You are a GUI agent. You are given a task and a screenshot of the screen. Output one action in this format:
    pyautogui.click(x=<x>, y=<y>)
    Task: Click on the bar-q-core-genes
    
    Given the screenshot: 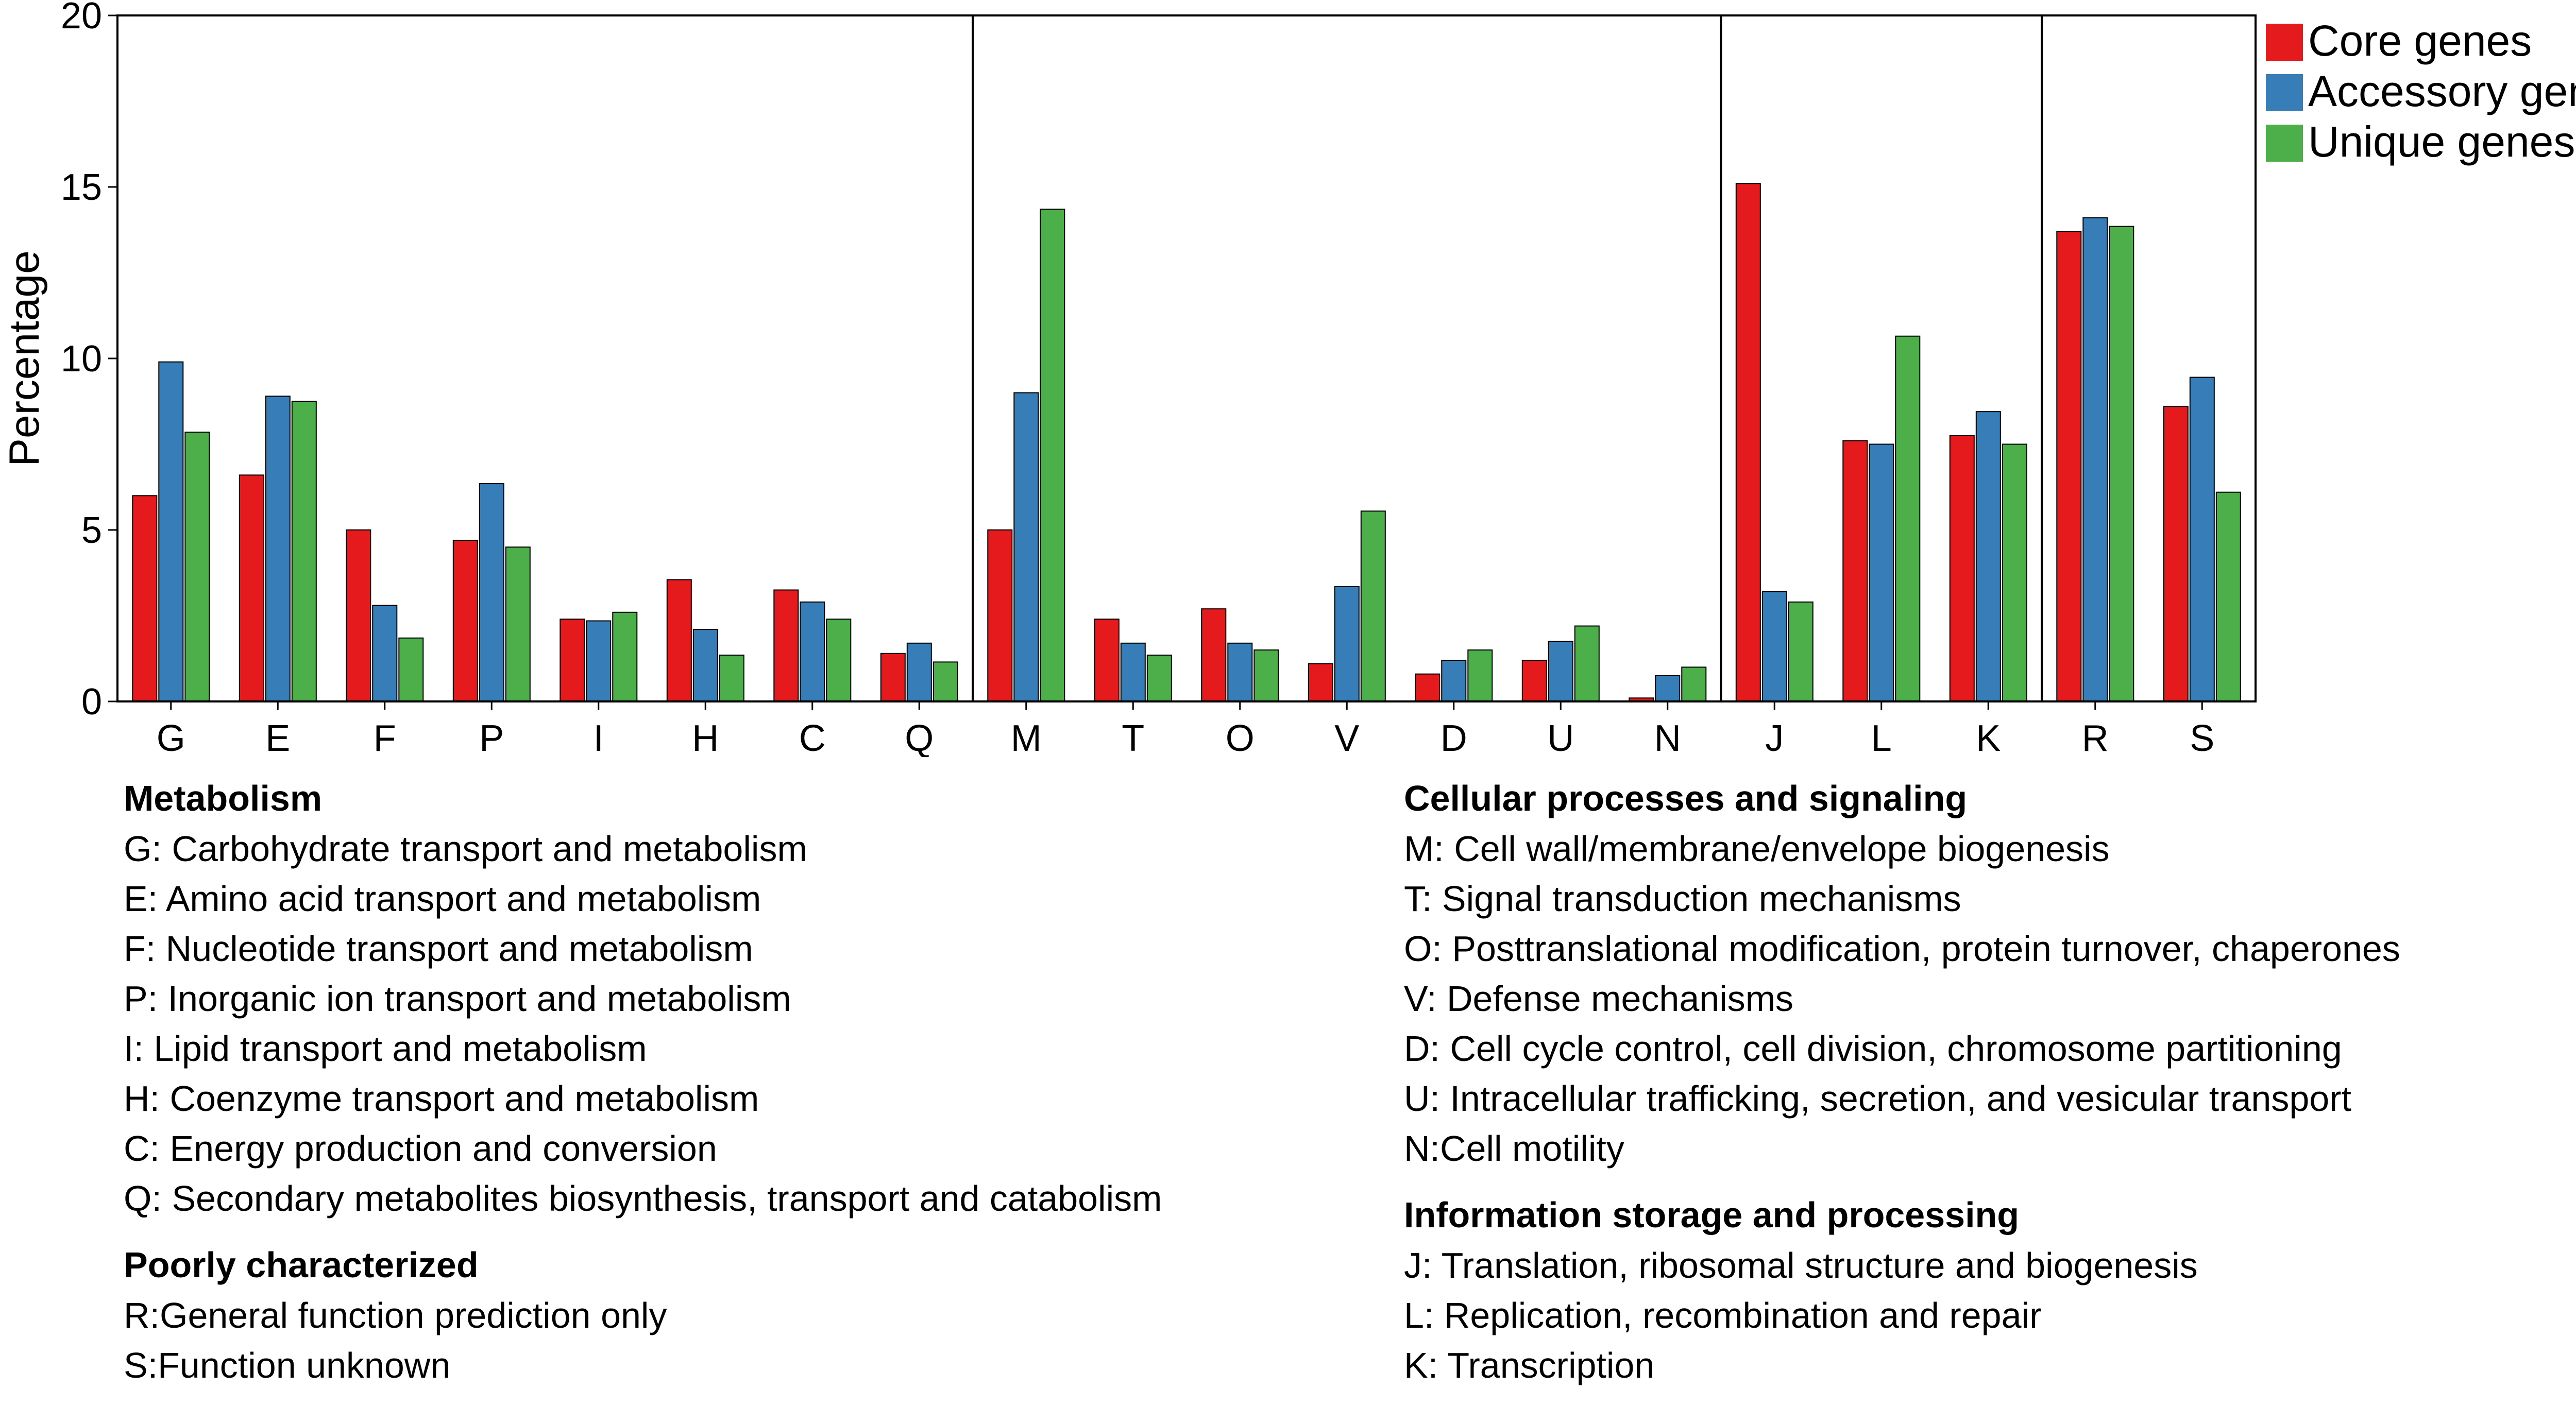 What is the action you would take?
    pyautogui.click(x=893, y=677)
    